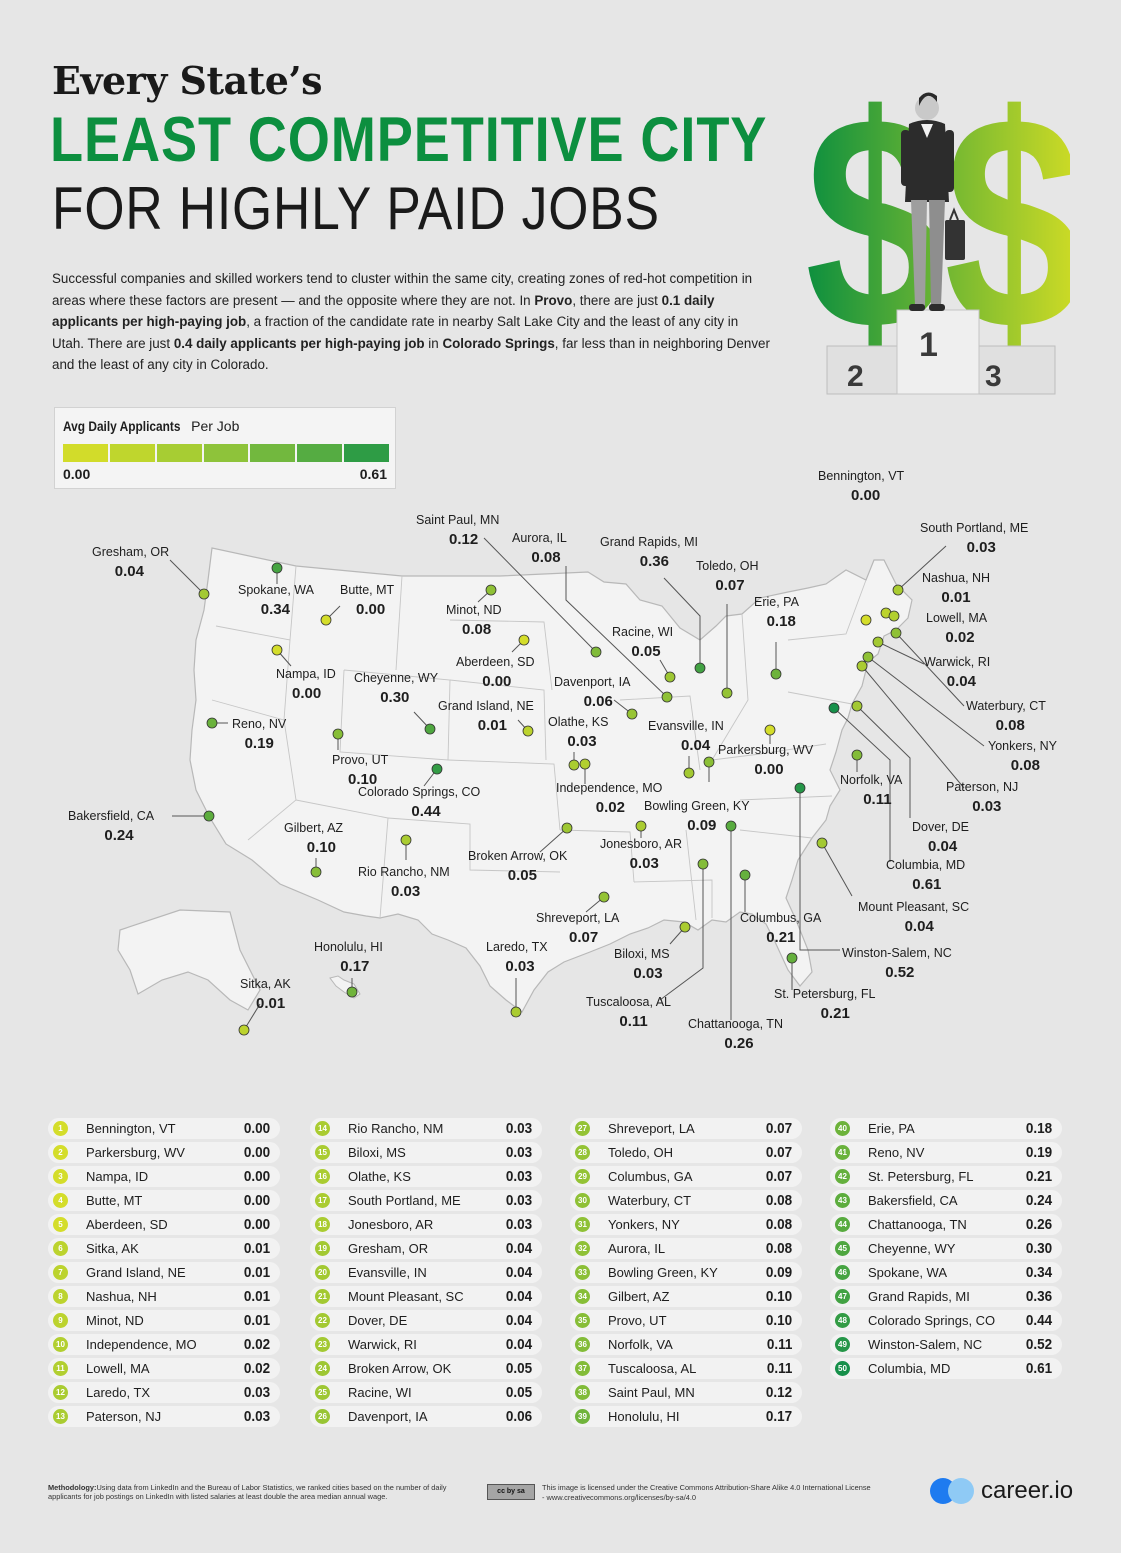 The height and width of the screenshot is (1553, 1121). Describe the element at coordinates (582, 1152) in the screenshot. I see `rank-badge: 28` at that location.